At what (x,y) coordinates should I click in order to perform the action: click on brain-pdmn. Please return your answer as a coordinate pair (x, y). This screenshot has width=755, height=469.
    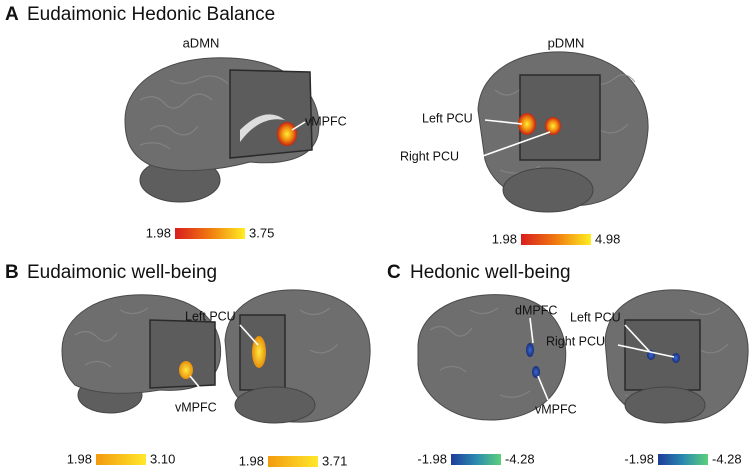
    Looking at the image, I should click on (563, 132).